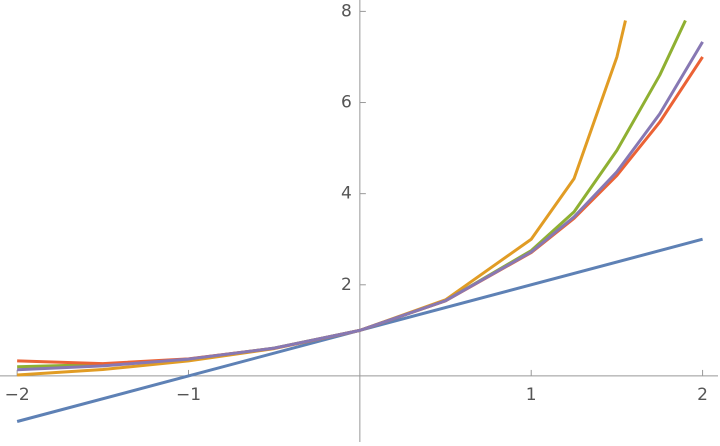  Describe the element at coordinates (702, 395) in the screenshot. I see `x-tick-label: 2` at that location.